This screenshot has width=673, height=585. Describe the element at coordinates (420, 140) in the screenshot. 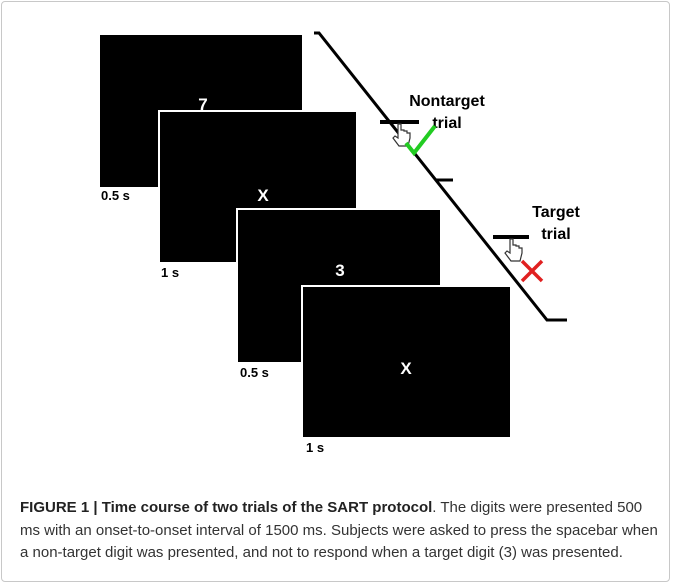

I see `check-mark` at that location.